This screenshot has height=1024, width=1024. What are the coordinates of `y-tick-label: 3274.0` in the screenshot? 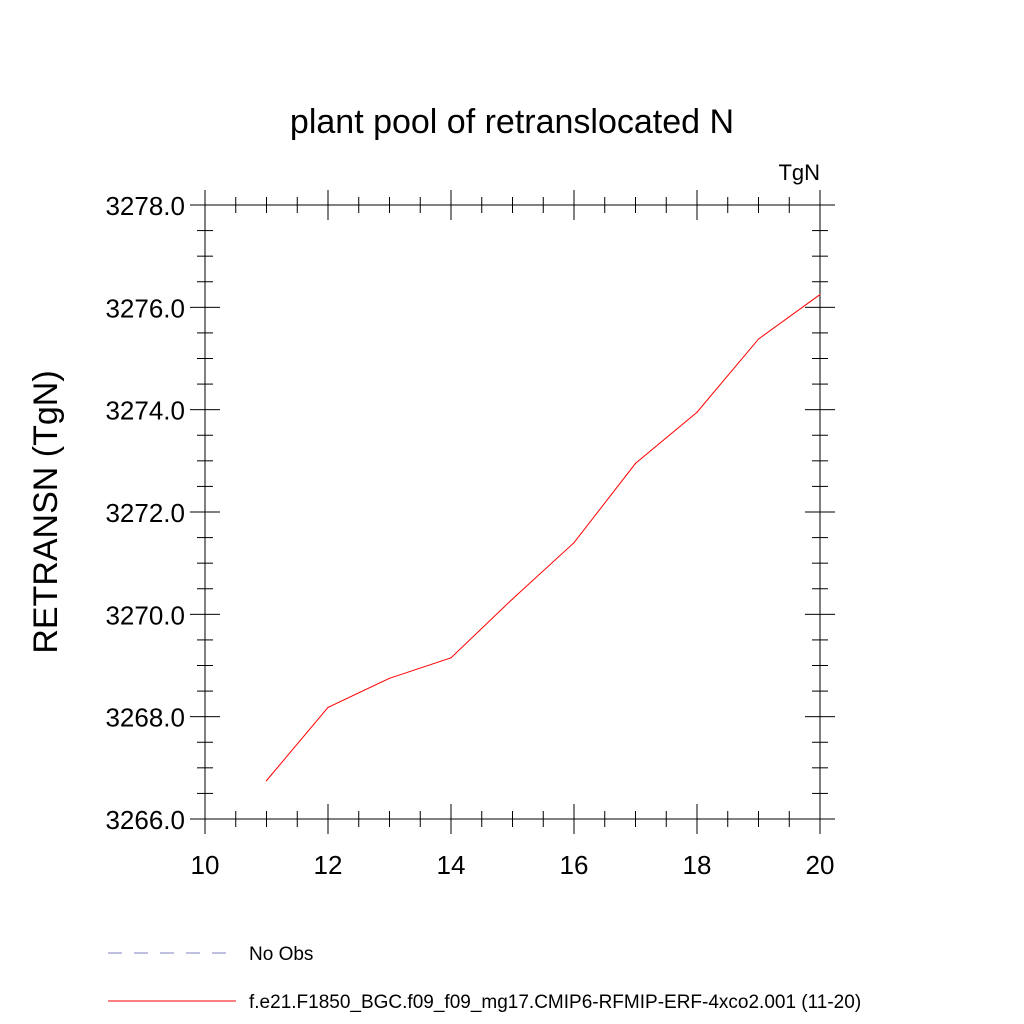 It's located at (145, 411).